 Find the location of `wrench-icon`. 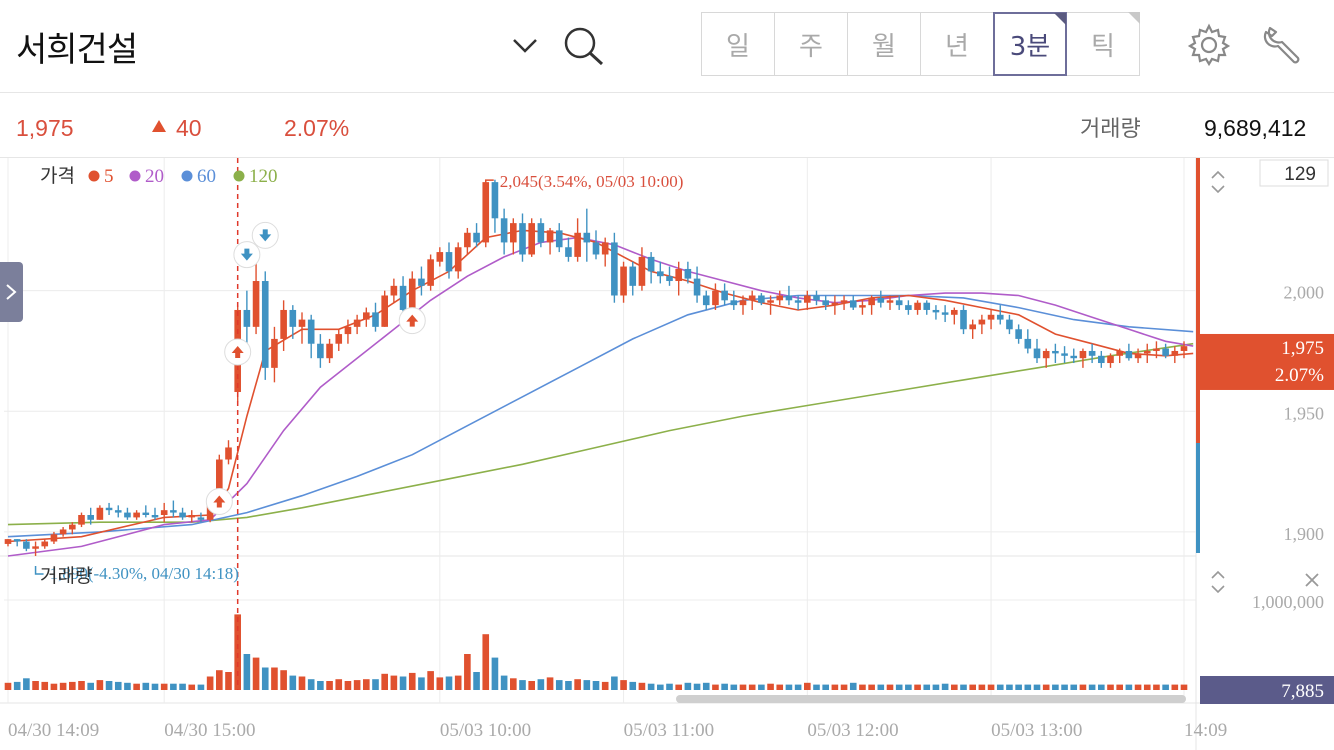

wrench-icon is located at coordinates (1283, 45).